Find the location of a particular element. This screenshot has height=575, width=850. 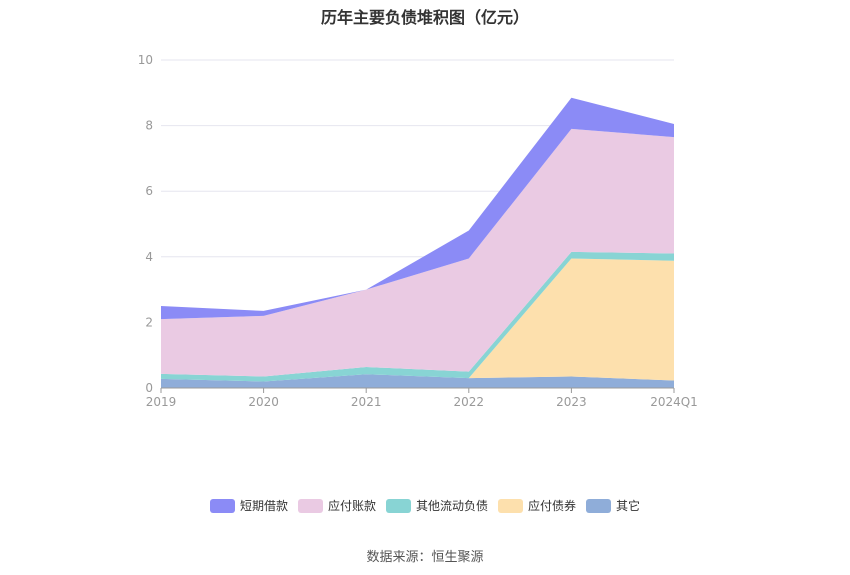

legend-label: 其他流动负债 is located at coordinates (451, 506).